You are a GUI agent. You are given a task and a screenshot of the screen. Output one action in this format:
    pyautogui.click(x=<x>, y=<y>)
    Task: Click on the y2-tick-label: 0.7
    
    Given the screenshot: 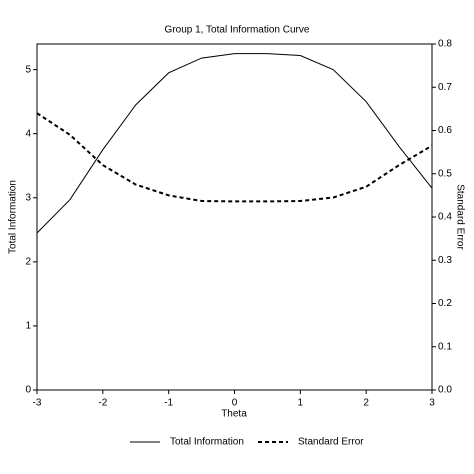 What is the action you would take?
    pyautogui.click(x=445, y=87)
    